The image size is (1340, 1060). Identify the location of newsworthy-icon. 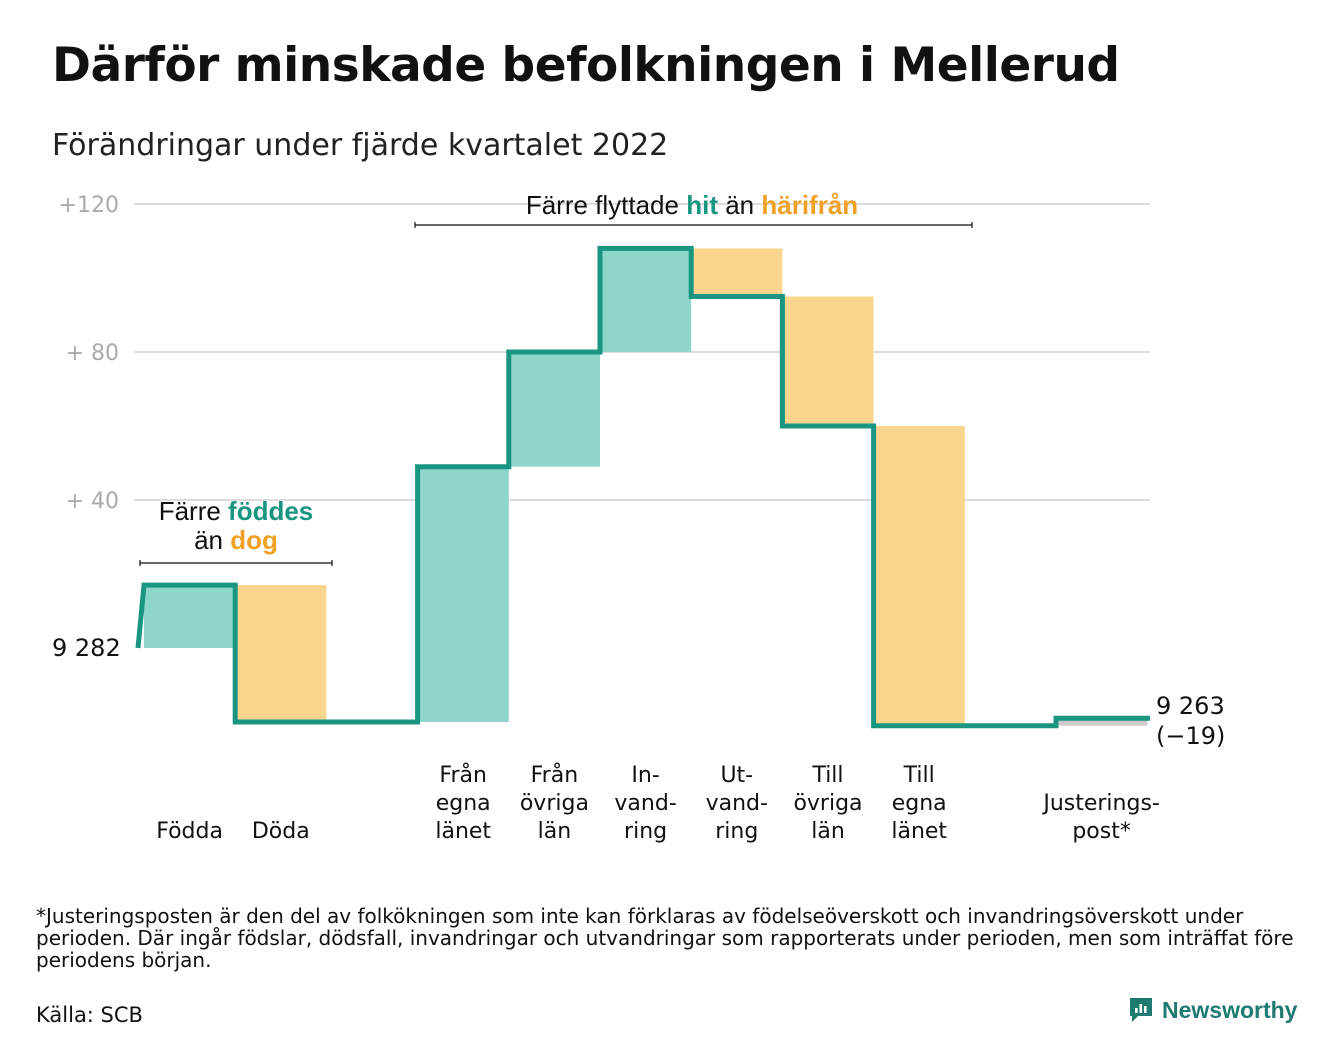
(1141, 1010).